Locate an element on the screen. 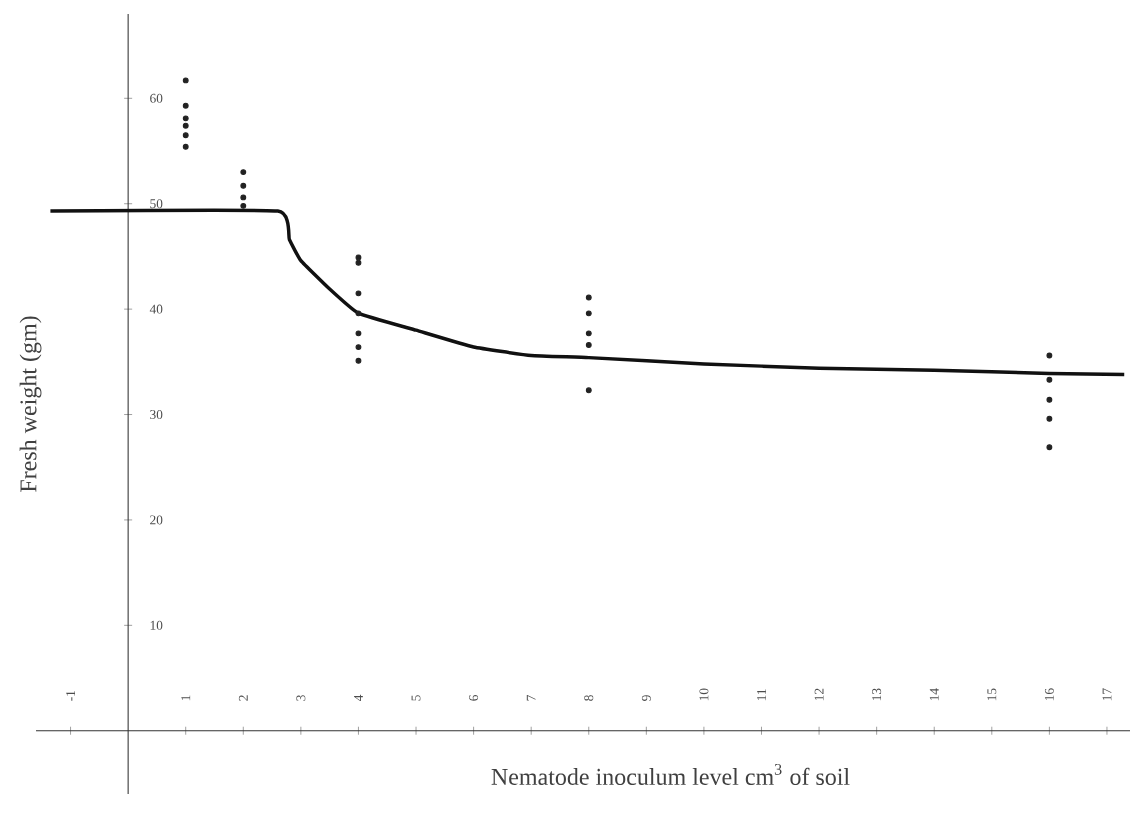 This screenshot has width=1142, height=826. y-axis-title: Fresh weight (gm) is located at coordinates (30, 404).